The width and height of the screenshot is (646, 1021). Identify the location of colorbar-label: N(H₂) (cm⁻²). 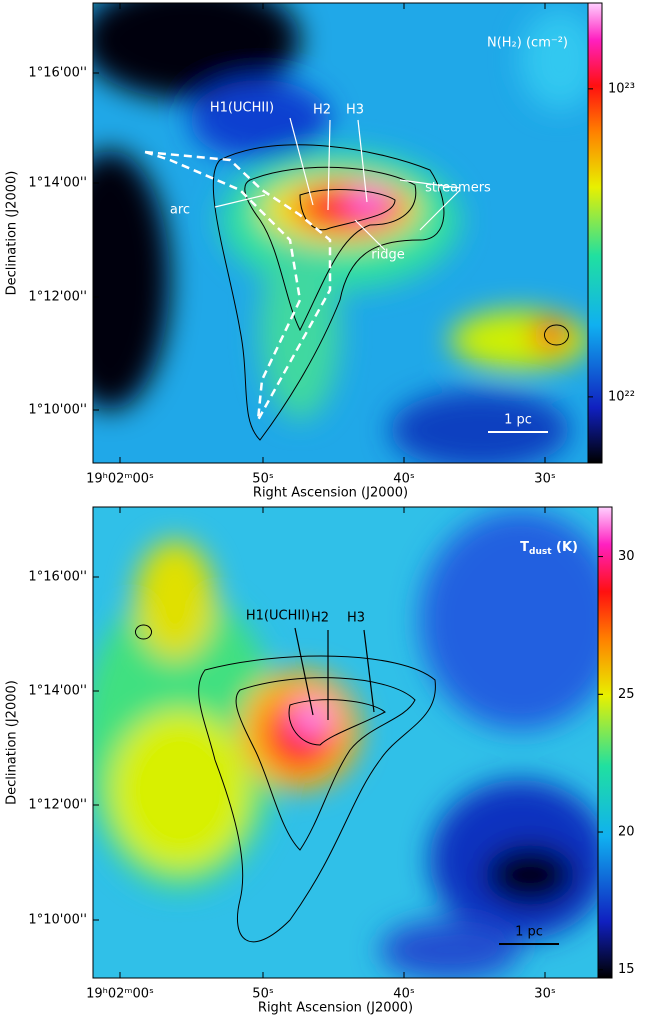
(527, 43).